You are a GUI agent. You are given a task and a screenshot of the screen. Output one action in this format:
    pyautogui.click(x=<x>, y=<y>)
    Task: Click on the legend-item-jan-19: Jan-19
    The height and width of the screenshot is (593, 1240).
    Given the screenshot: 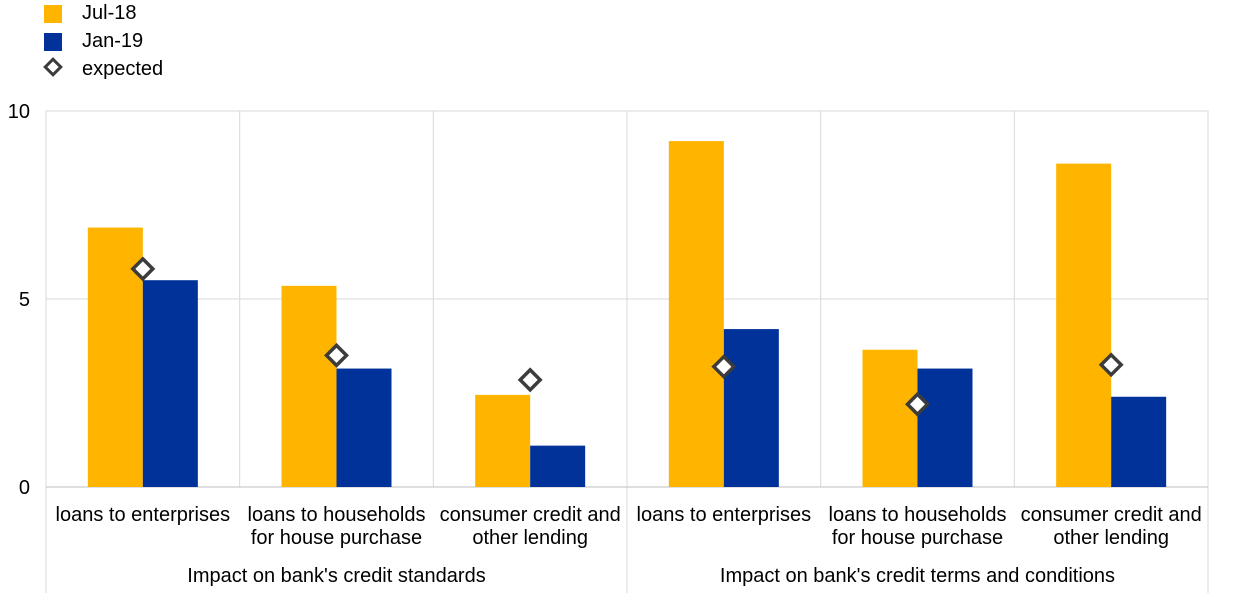 What is the action you would take?
    pyautogui.click(x=144, y=42)
    